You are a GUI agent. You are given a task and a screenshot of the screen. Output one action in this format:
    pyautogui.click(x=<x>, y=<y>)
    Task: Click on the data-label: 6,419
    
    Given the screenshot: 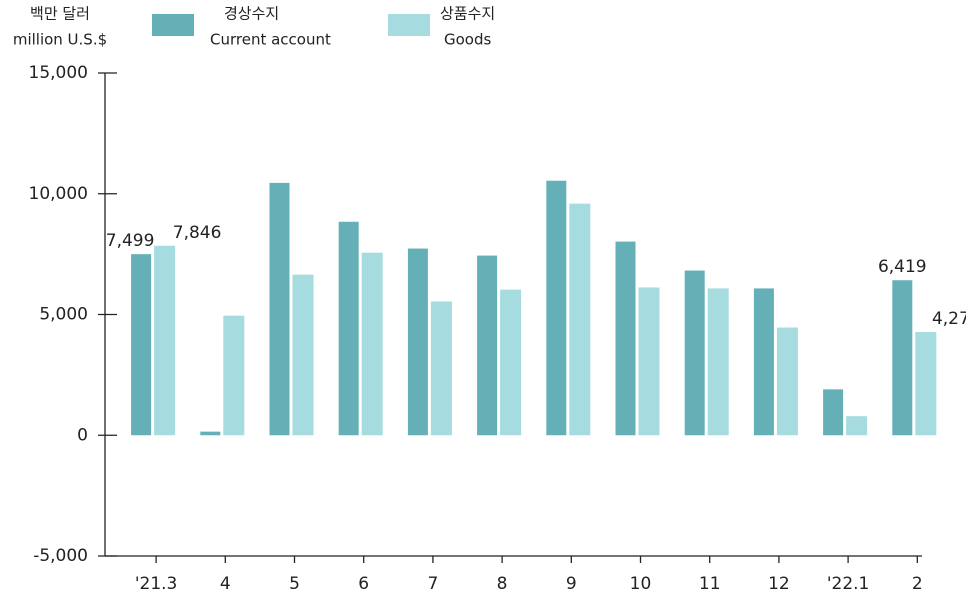 What is the action you would take?
    pyautogui.click(x=902, y=267)
    